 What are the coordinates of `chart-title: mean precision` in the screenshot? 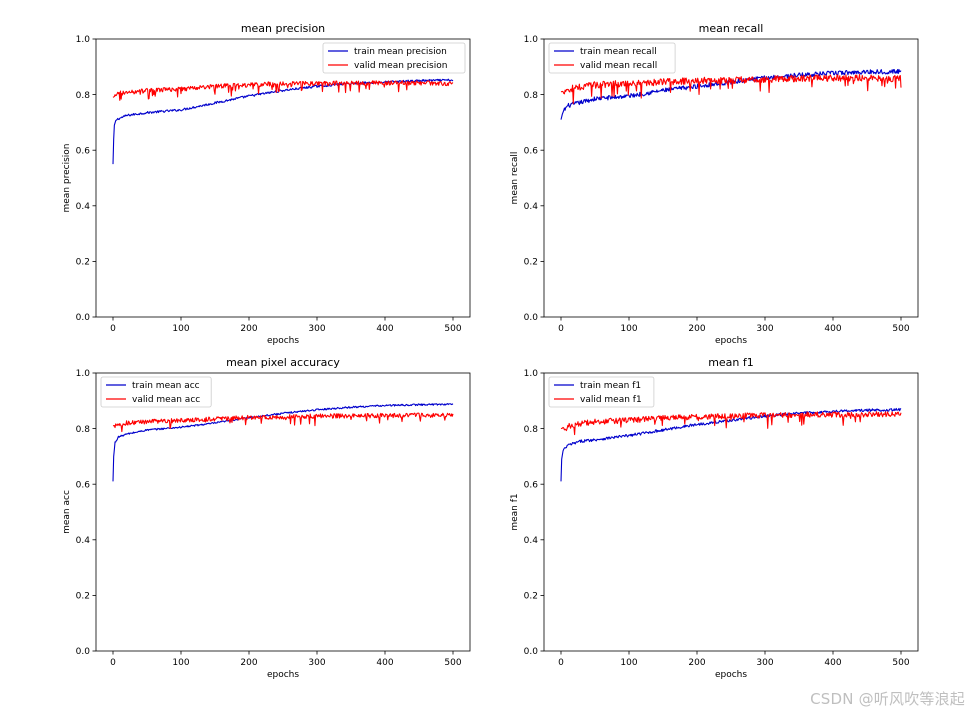 It's located at (283, 28).